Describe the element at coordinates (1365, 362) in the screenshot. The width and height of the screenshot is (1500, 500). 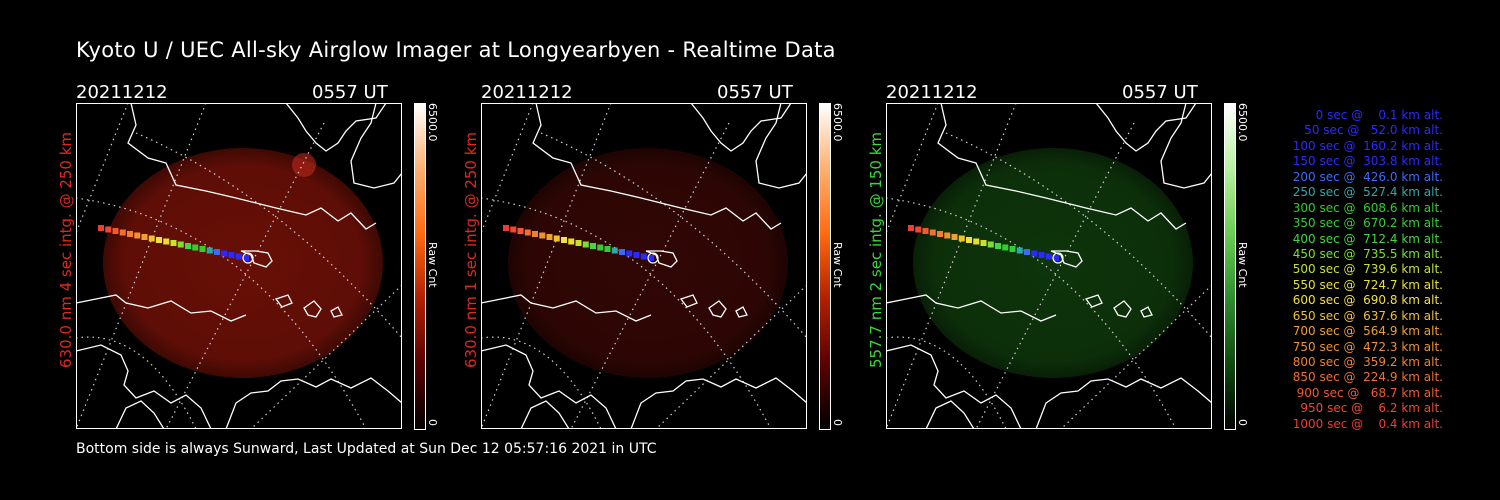
I see `legend-row: 800 sec @ 359.2 km alt.` at that location.